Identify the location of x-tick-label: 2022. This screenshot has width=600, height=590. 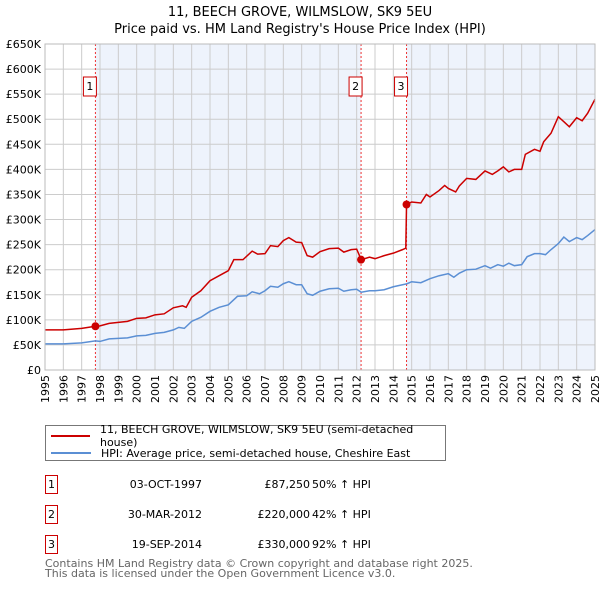
(540, 389).